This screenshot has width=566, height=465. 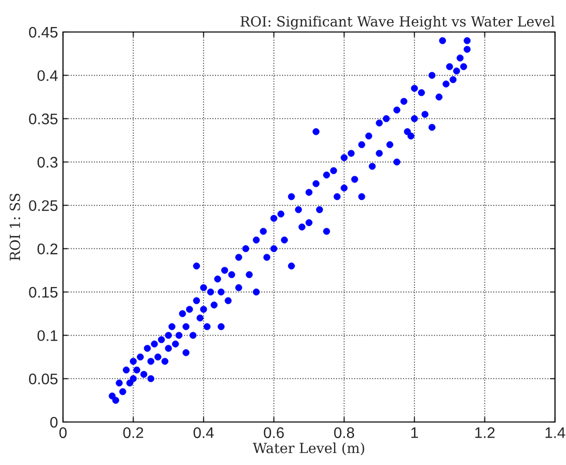 What do you see at coordinates (48, 76) in the screenshot?
I see `y-tick-label: 0.4` at bounding box center [48, 76].